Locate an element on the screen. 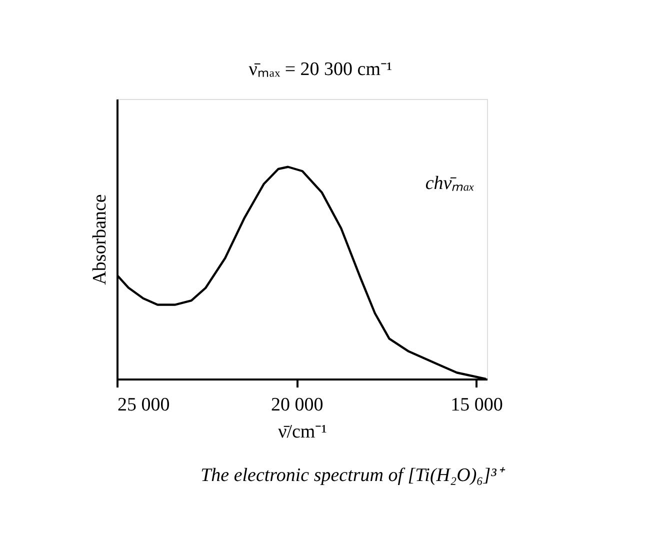  x-axis-title: ν̄/cm⁻¹ is located at coordinates (303, 432).